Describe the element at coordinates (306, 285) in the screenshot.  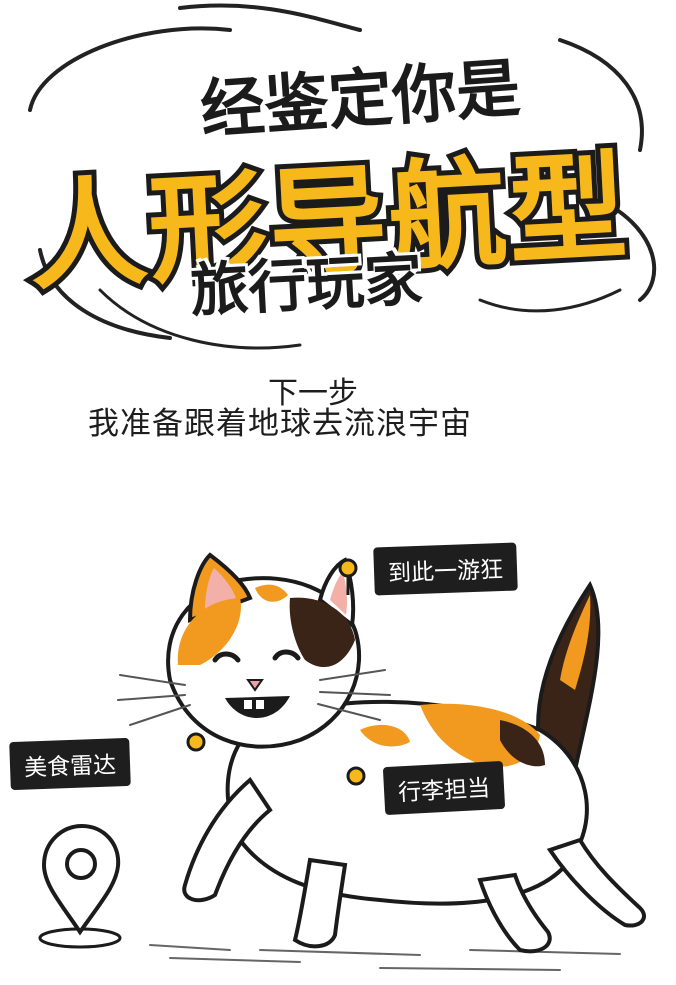
I see `headline-line3: 旅行玩家` at that location.